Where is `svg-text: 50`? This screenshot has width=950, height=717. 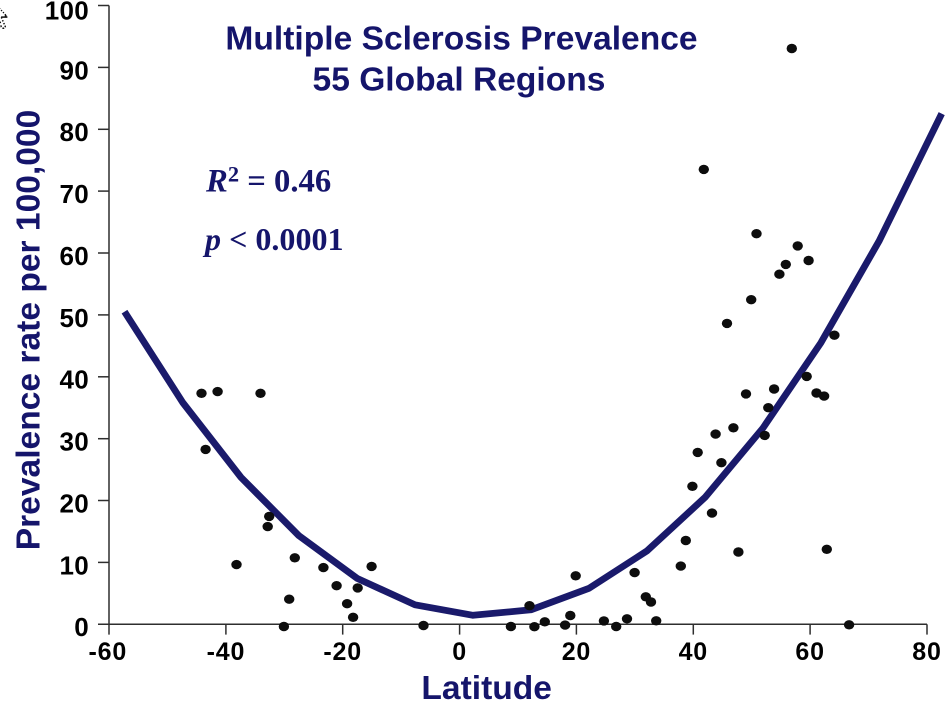 svg-text: 50 is located at coordinates (74, 318).